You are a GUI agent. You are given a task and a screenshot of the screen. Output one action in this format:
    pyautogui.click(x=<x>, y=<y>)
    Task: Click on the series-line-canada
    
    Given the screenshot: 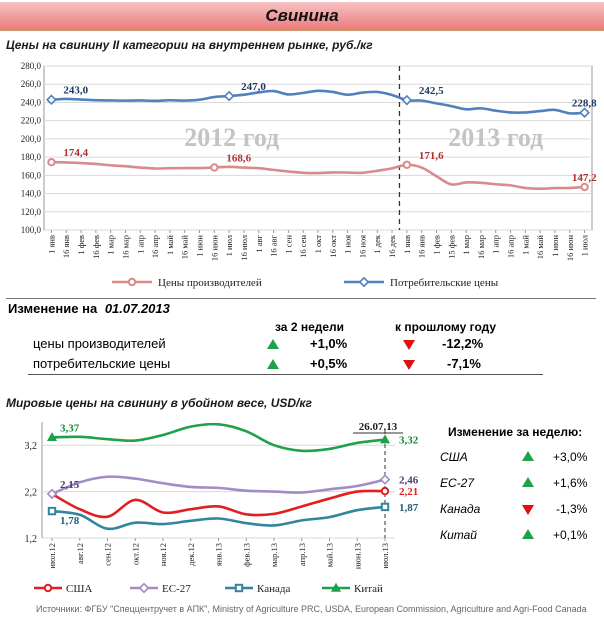 What is the action you would take?
    pyautogui.click(x=218, y=518)
    